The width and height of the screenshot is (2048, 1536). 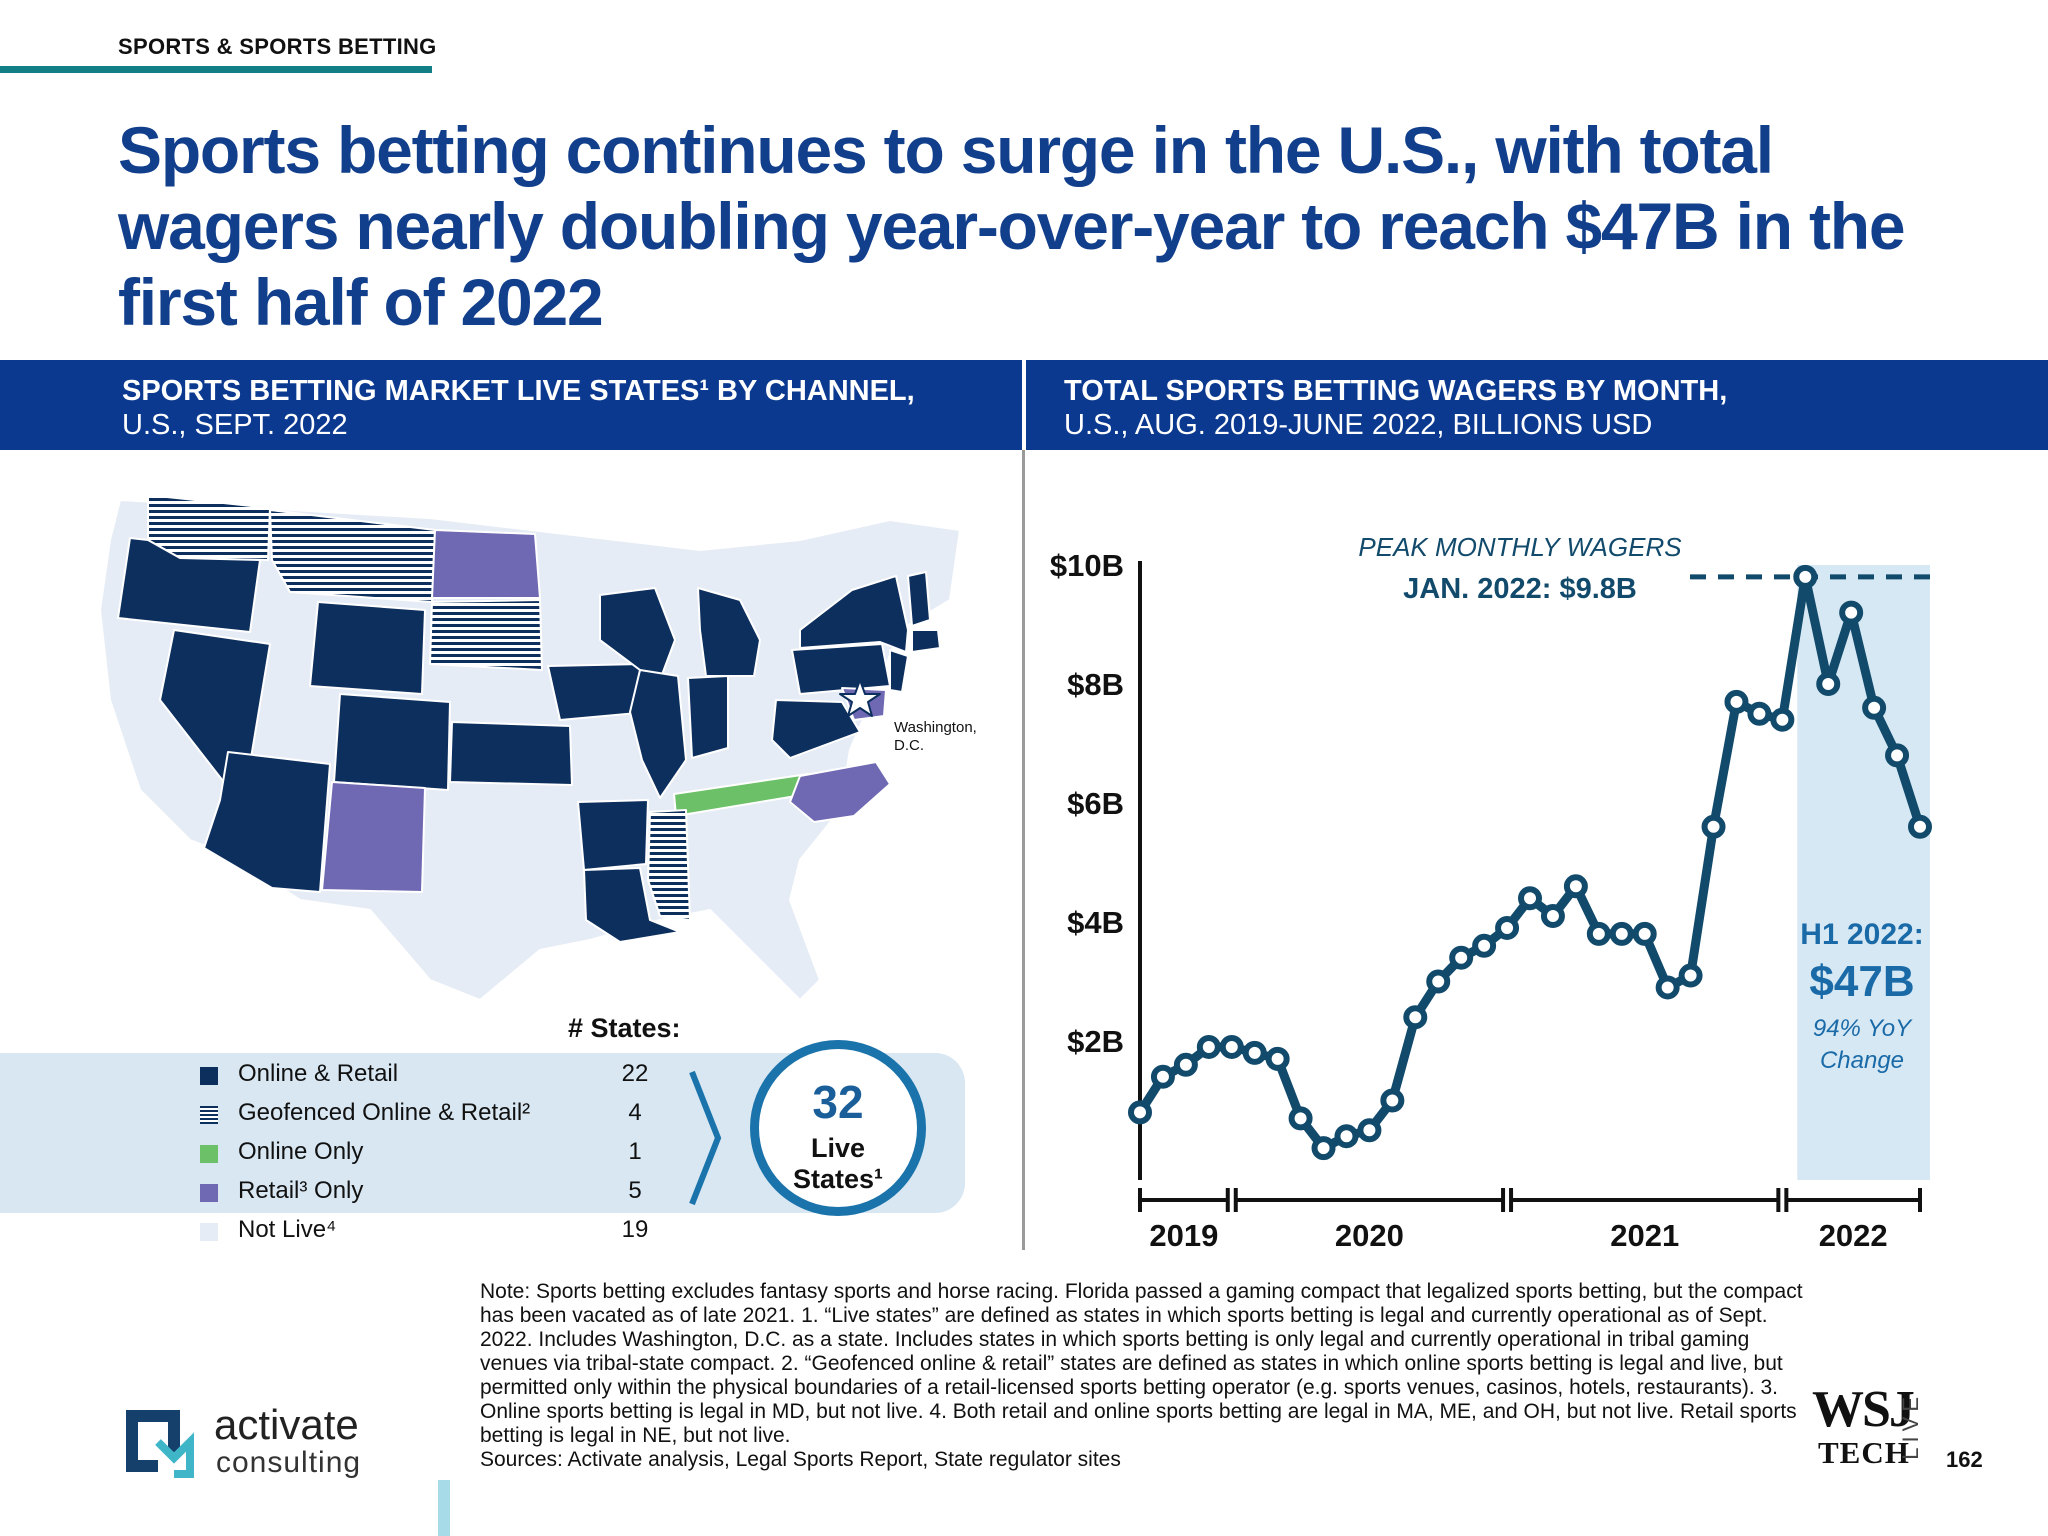 What do you see at coordinates (384, 1112) in the screenshot?
I see `legend-label: Geofenced Online & Retail²` at bounding box center [384, 1112].